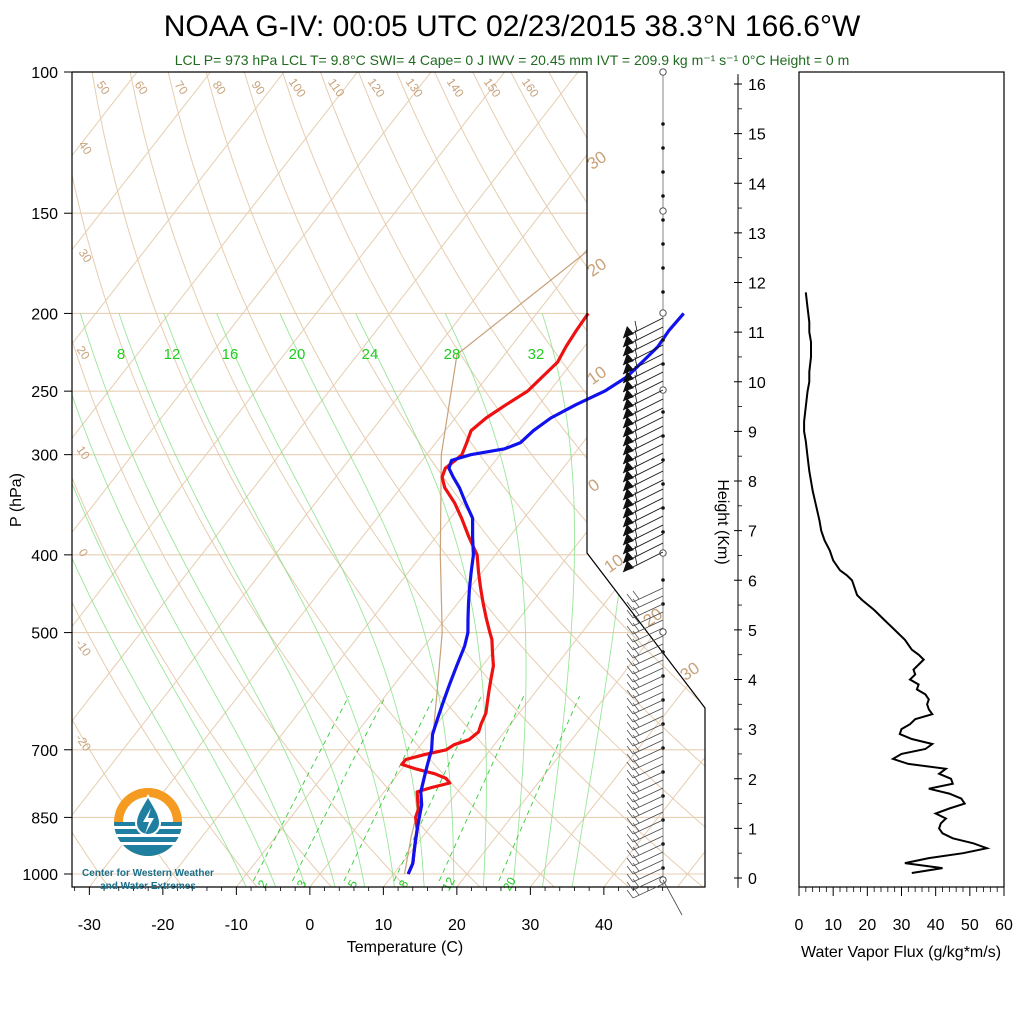 This screenshot has height=1024, width=1024. What do you see at coordinates (752, 482) in the screenshot?
I see `height-tick-label: 8` at bounding box center [752, 482].